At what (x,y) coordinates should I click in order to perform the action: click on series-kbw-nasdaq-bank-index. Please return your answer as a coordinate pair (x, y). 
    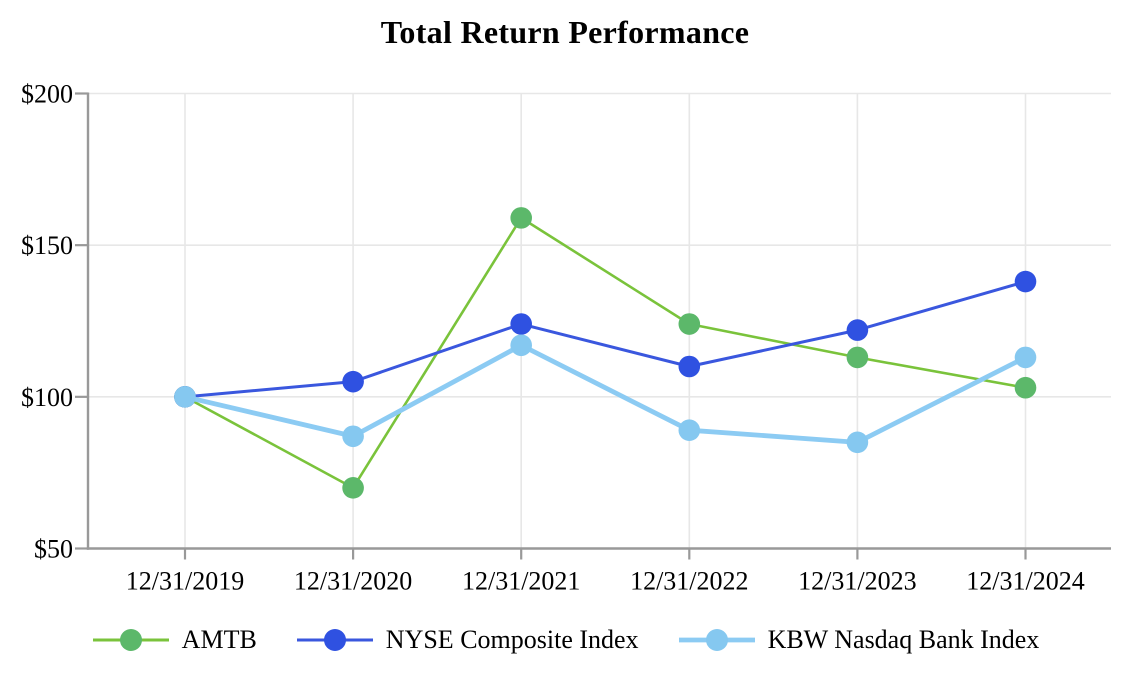
    Looking at the image, I should click on (605, 394).